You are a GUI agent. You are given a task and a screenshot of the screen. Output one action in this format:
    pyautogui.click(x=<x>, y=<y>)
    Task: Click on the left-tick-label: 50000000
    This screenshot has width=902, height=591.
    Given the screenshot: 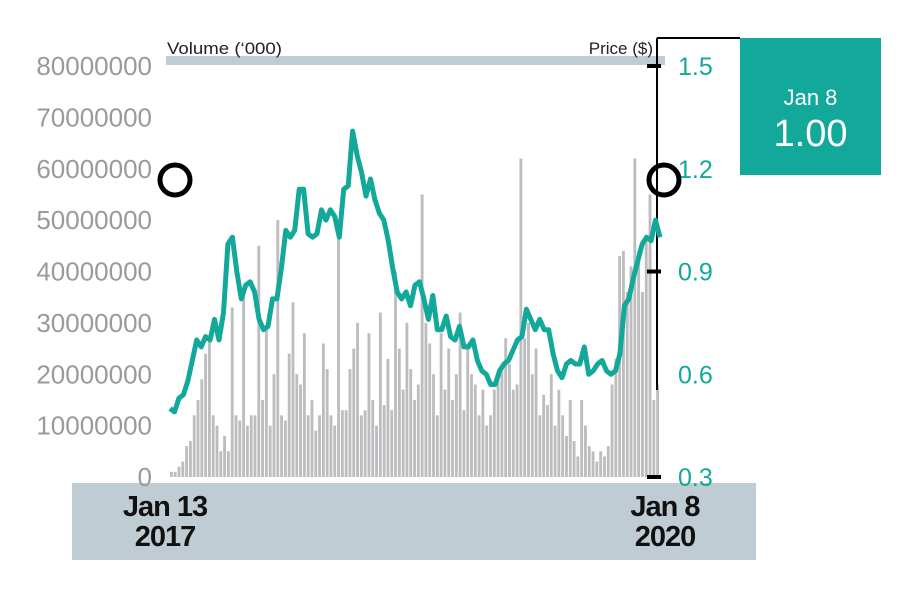 What is the action you would take?
    pyautogui.click(x=94, y=220)
    